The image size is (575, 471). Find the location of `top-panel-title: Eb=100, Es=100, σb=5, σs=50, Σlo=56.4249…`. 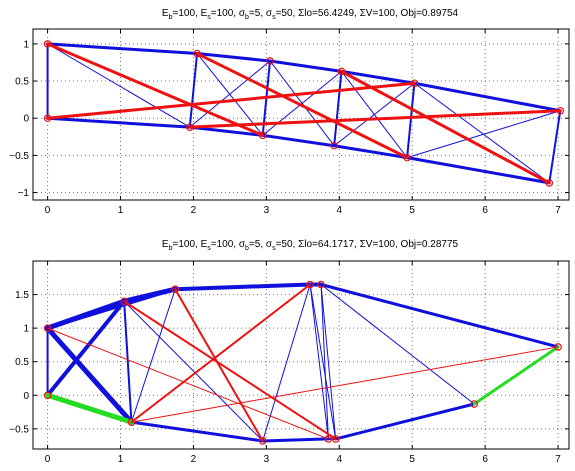

top-panel-title: Eb=100, Es=100, σb=5, σs=50, Σlo=56.4249… is located at coordinates (310, 14).